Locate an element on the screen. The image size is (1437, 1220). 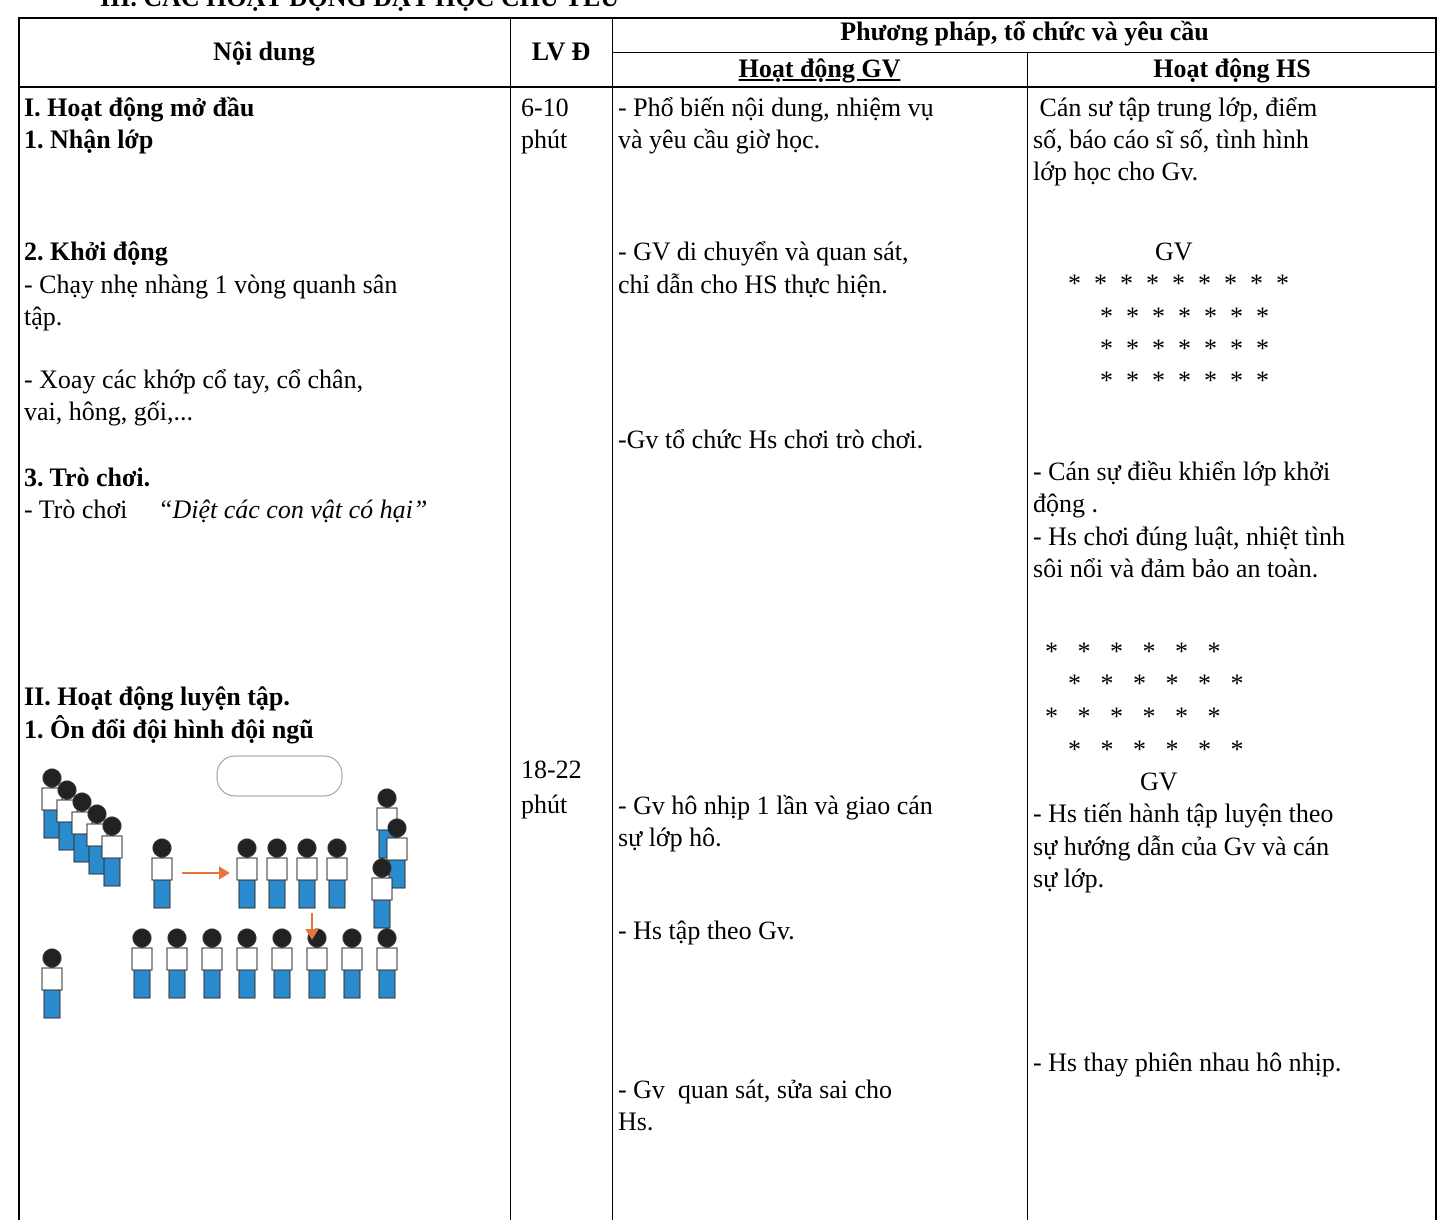
cell-text: I. Hoạt động mở đầu is located at coordinates (139, 107).